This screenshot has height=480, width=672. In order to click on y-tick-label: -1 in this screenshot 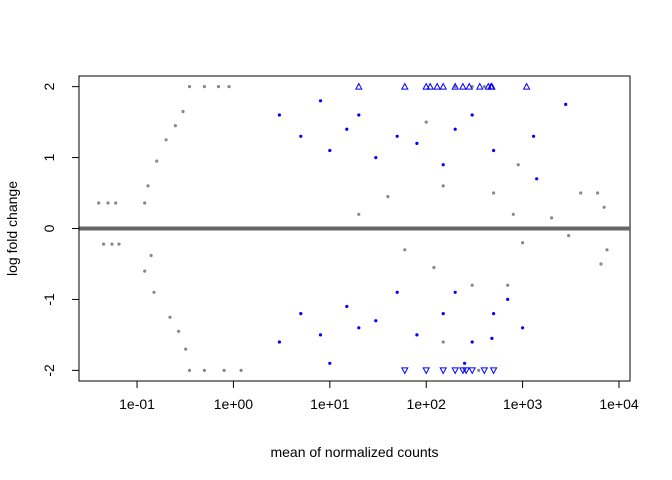, I will do `click(49, 299)`.